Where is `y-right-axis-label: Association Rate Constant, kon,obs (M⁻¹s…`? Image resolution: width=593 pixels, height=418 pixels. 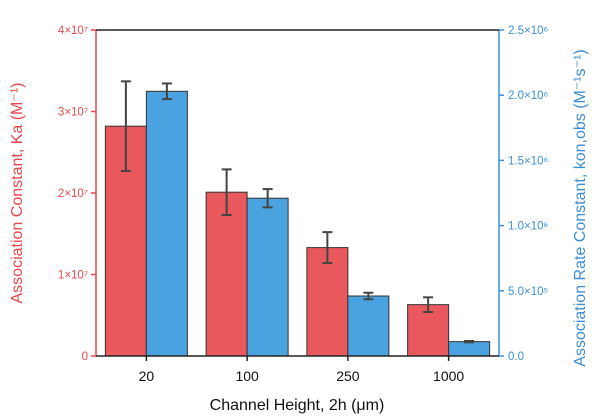 y-right-axis-label: Association Rate Constant, kon,obs (M⁻¹s… is located at coordinates (580, 207).